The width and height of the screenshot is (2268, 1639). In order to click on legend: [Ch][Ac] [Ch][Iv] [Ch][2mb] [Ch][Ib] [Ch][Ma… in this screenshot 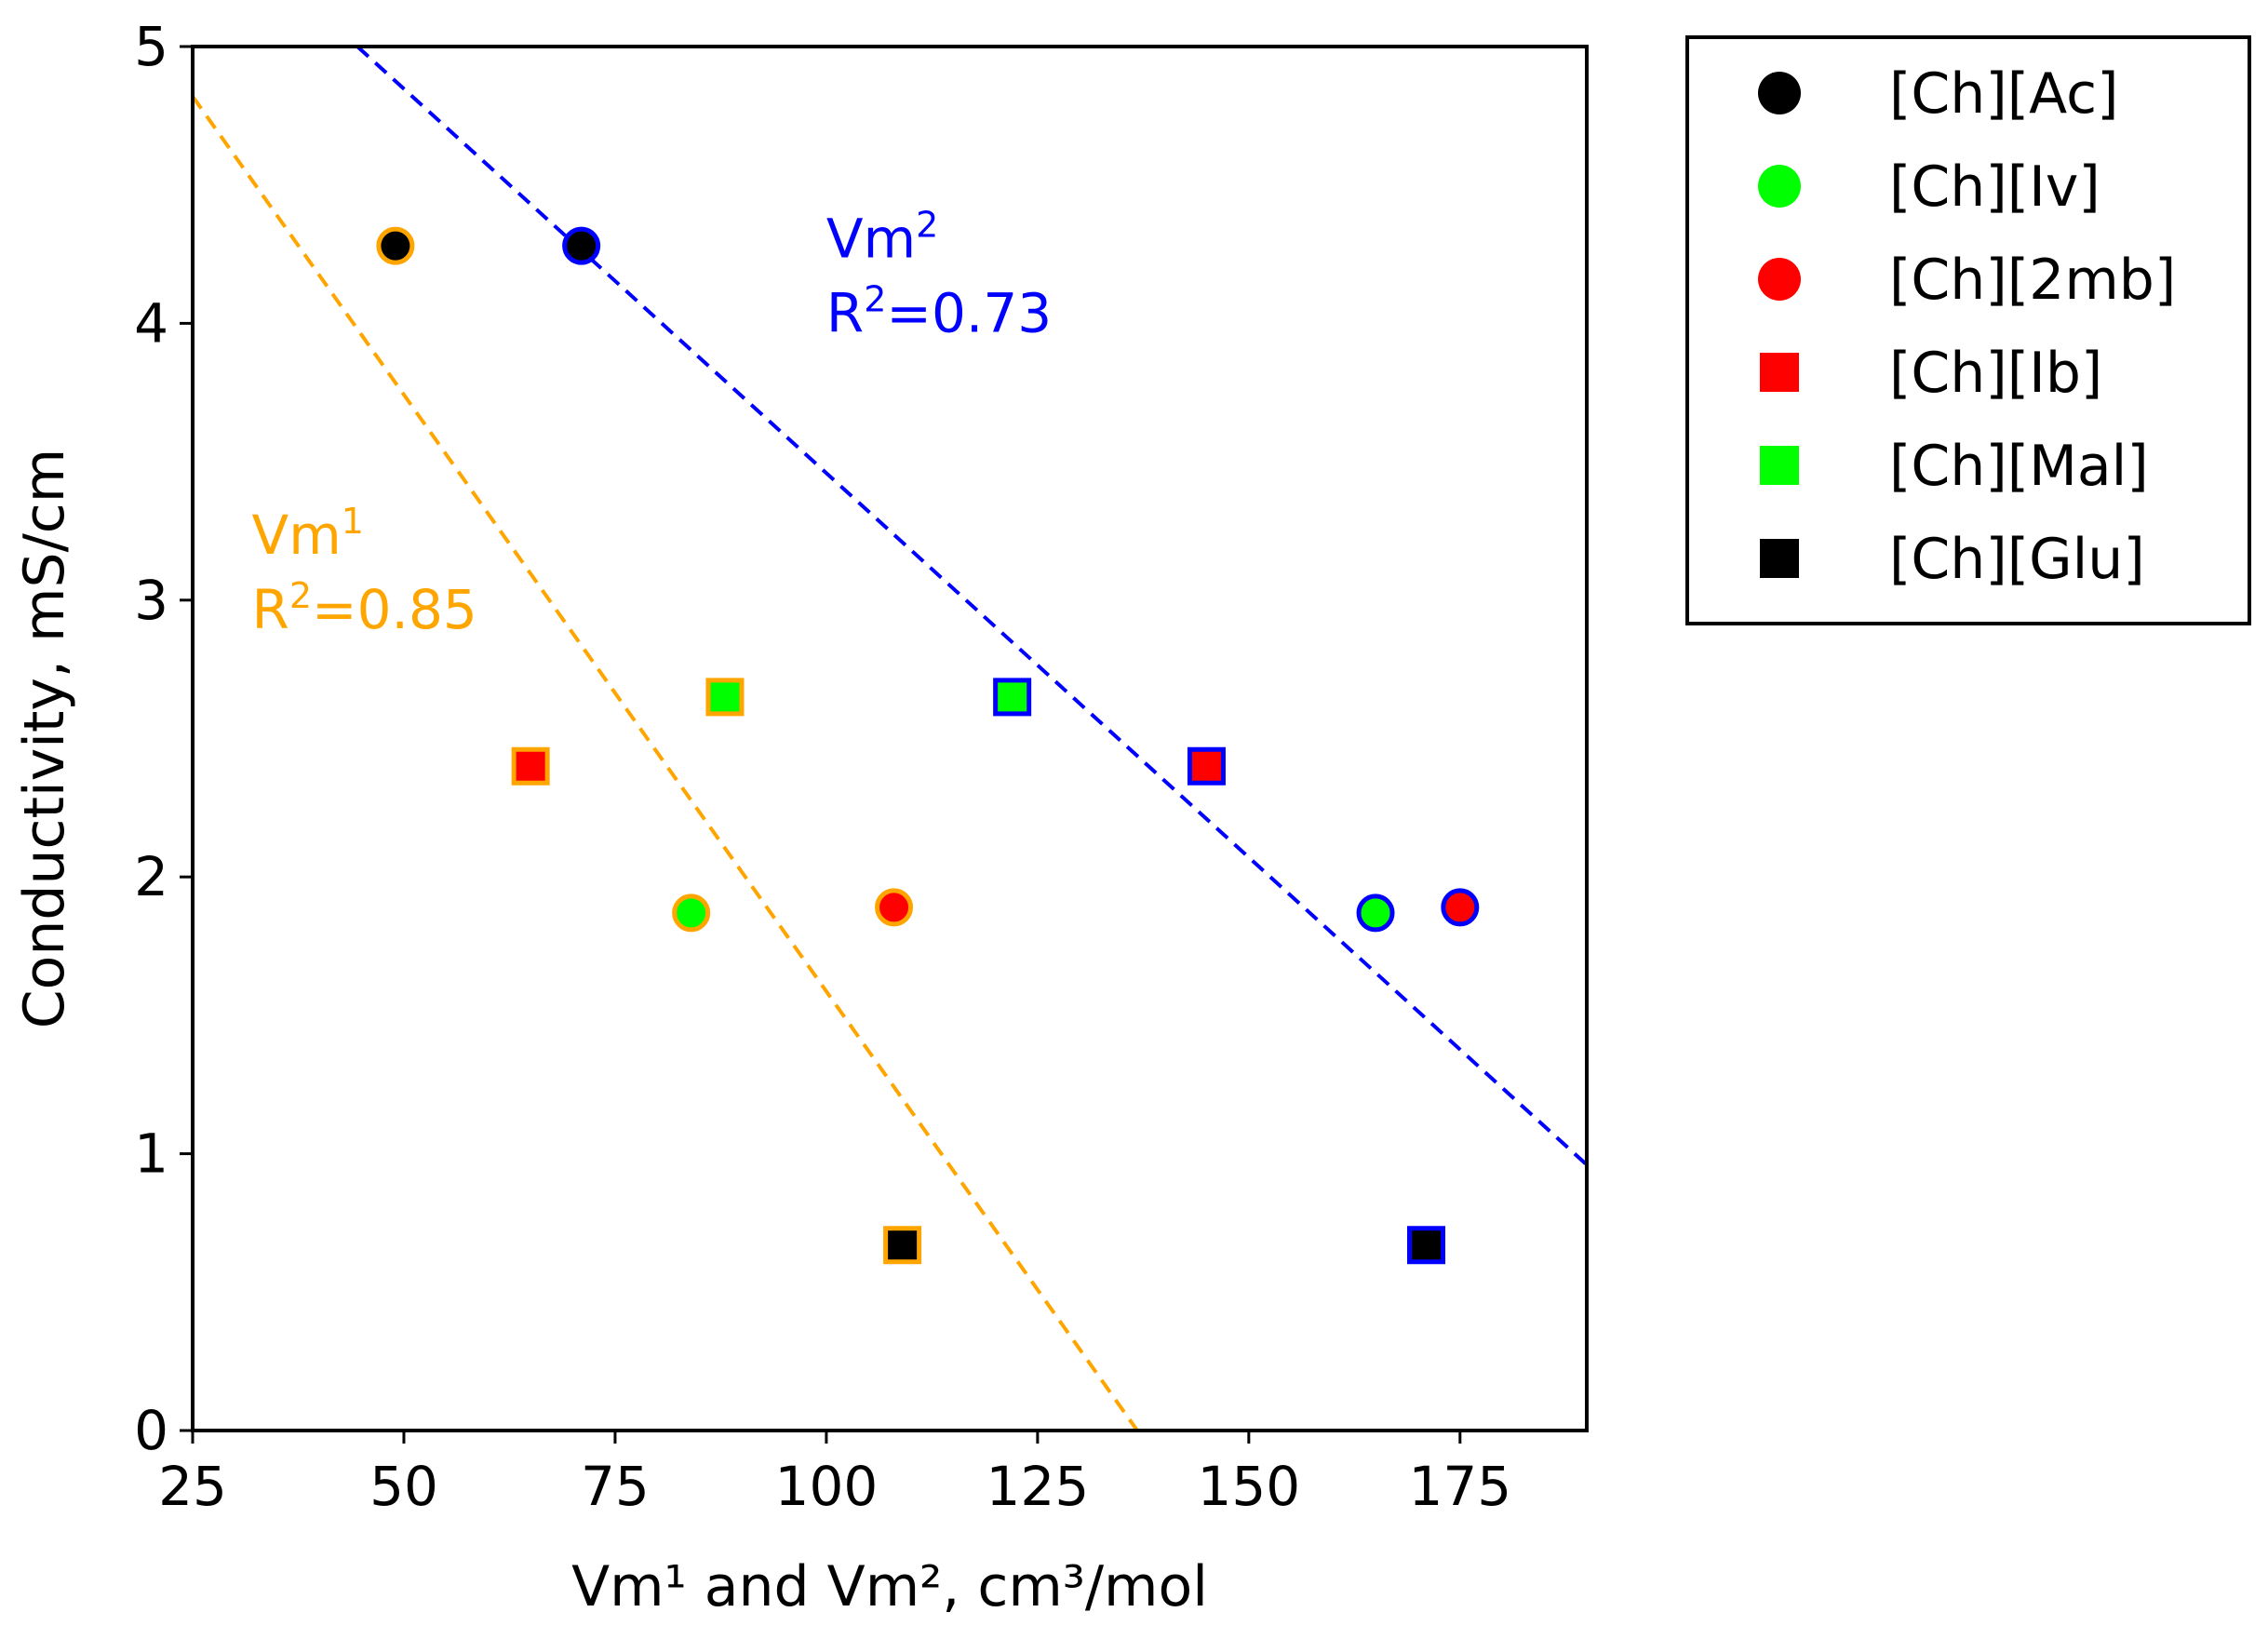, I will do `click(1968, 330)`.